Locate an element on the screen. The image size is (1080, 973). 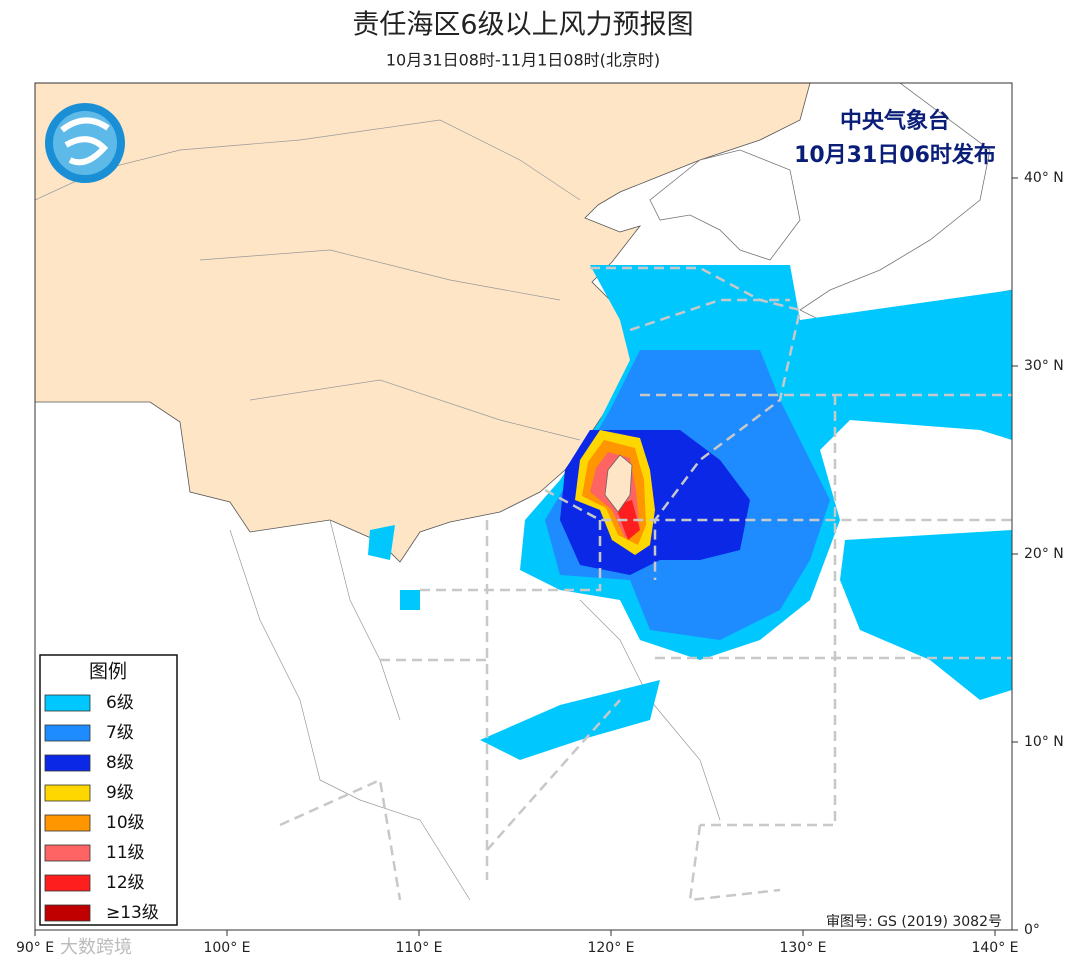
lon-label: 120° E is located at coordinates (610, 948).